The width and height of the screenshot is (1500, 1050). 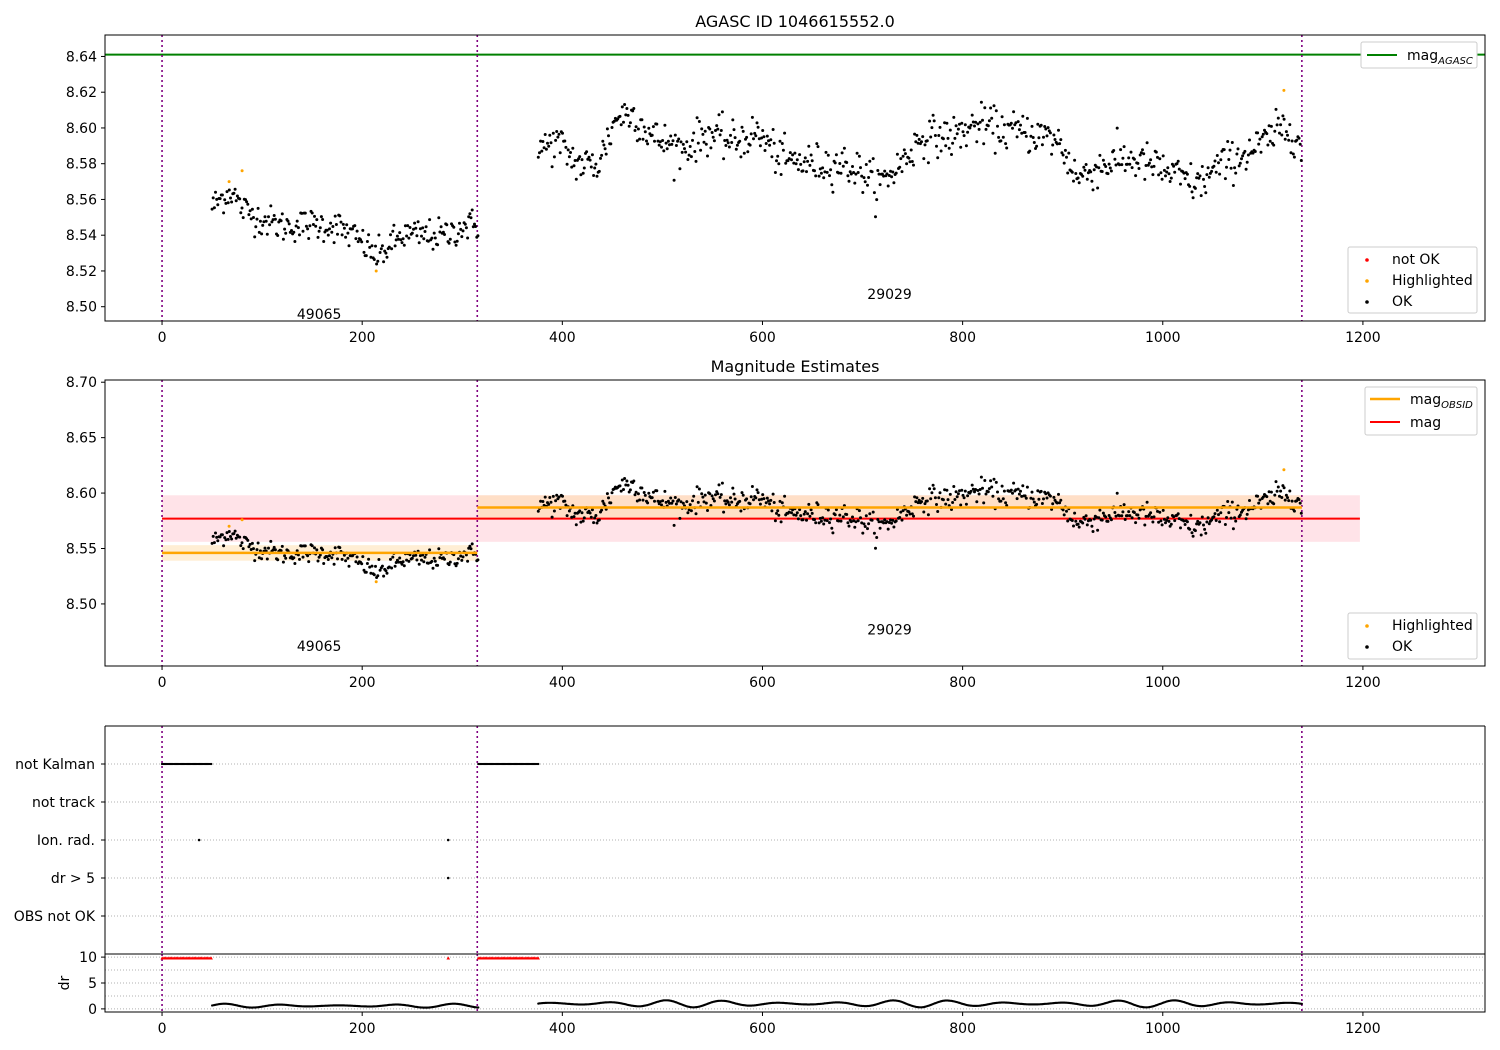 What do you see at coordinates (1363, 338) in the screenshot?
I see `panel1-xtick-label: 1200` at bounding box center [1363, 338].